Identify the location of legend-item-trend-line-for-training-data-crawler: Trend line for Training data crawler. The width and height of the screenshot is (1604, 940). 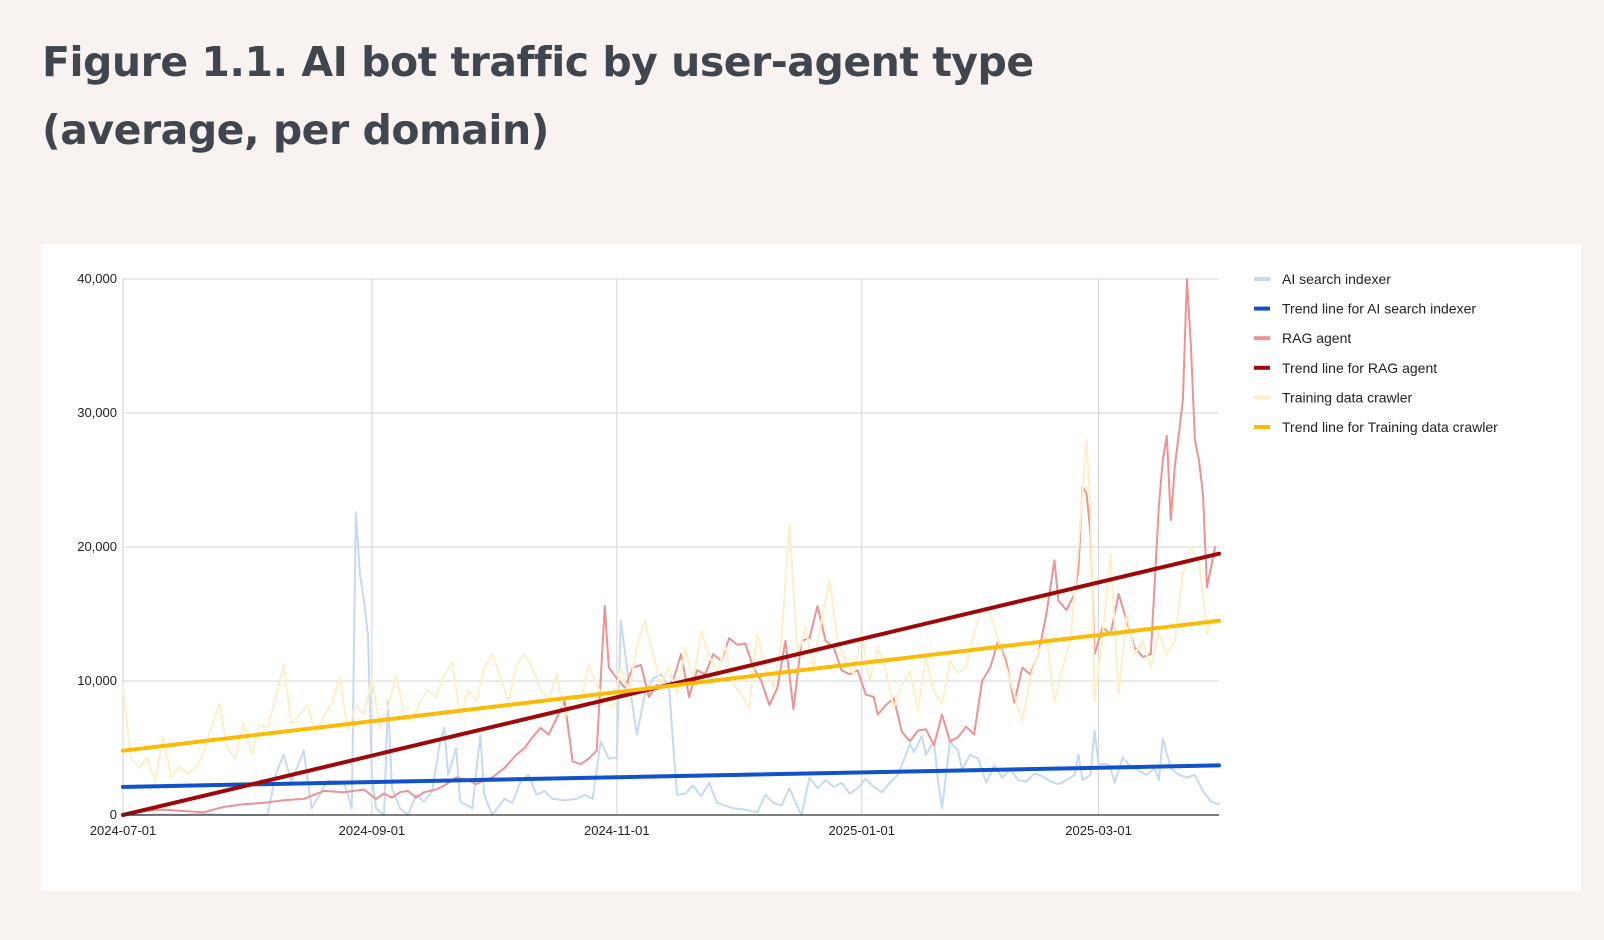
(1376, 427).